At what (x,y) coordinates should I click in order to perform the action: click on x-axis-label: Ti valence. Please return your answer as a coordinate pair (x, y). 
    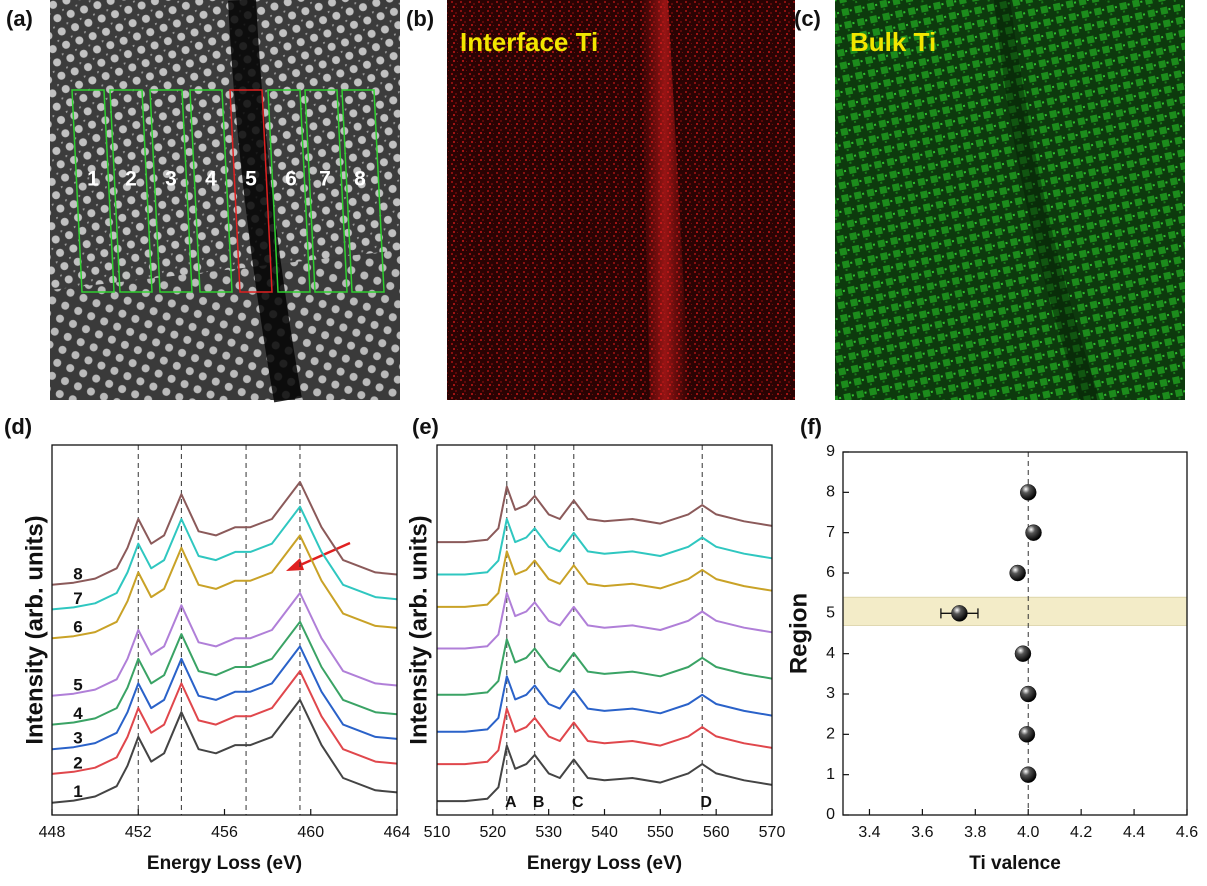
    Looking at the image, I should click on (1015, 863).